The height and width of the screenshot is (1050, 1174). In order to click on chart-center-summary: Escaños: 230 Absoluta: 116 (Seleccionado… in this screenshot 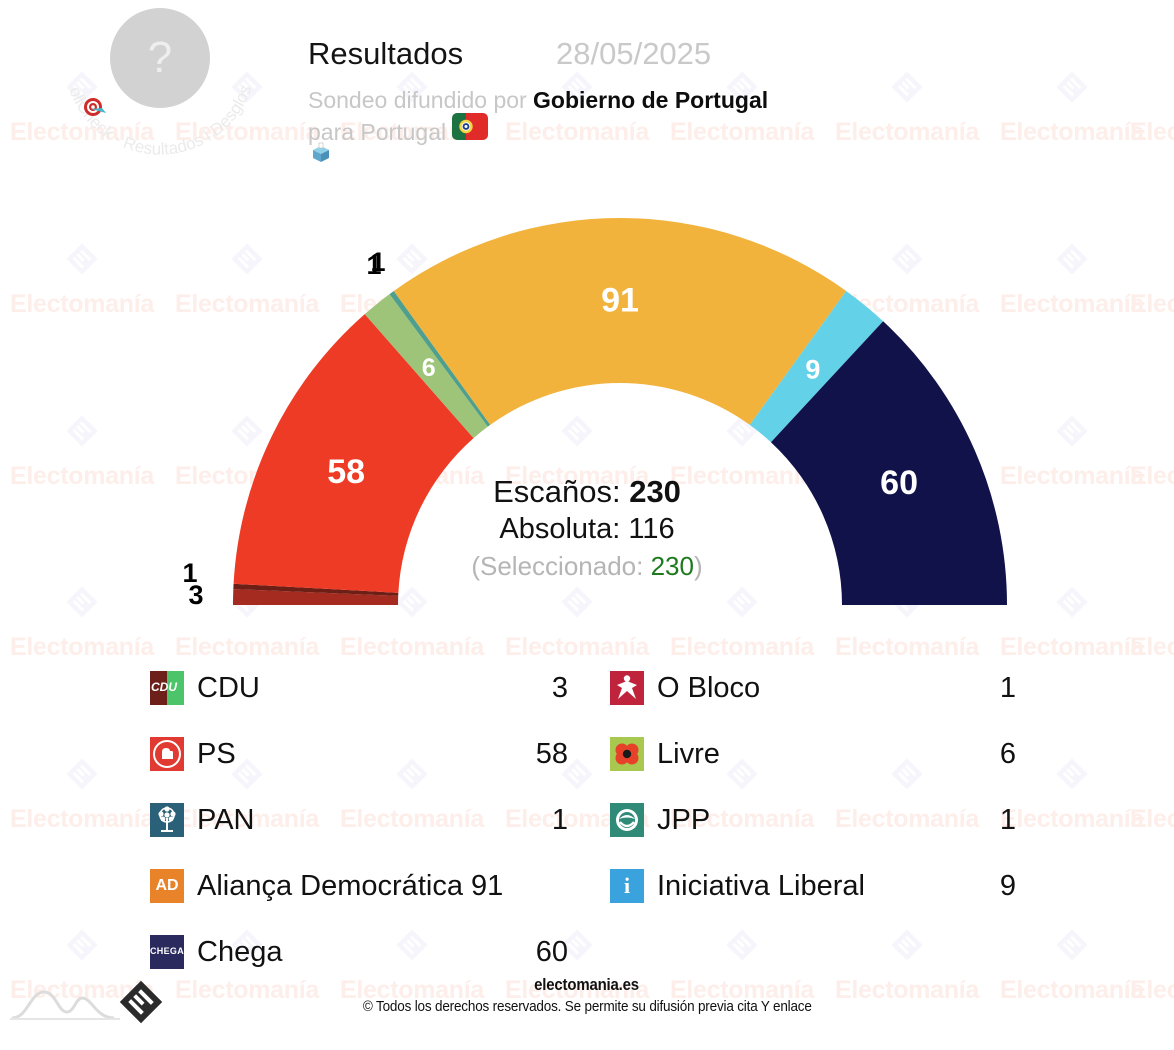, I will do `click(587, 528)`.